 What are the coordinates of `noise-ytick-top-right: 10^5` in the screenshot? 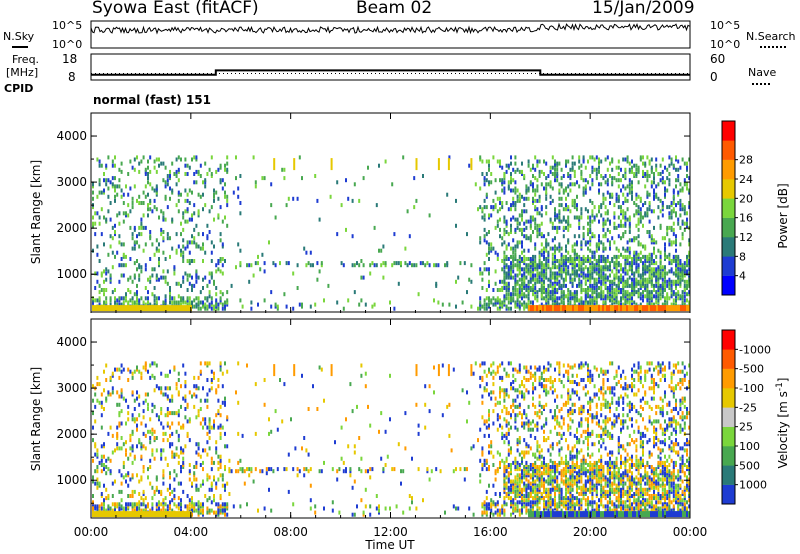 It's located at (725, 25).